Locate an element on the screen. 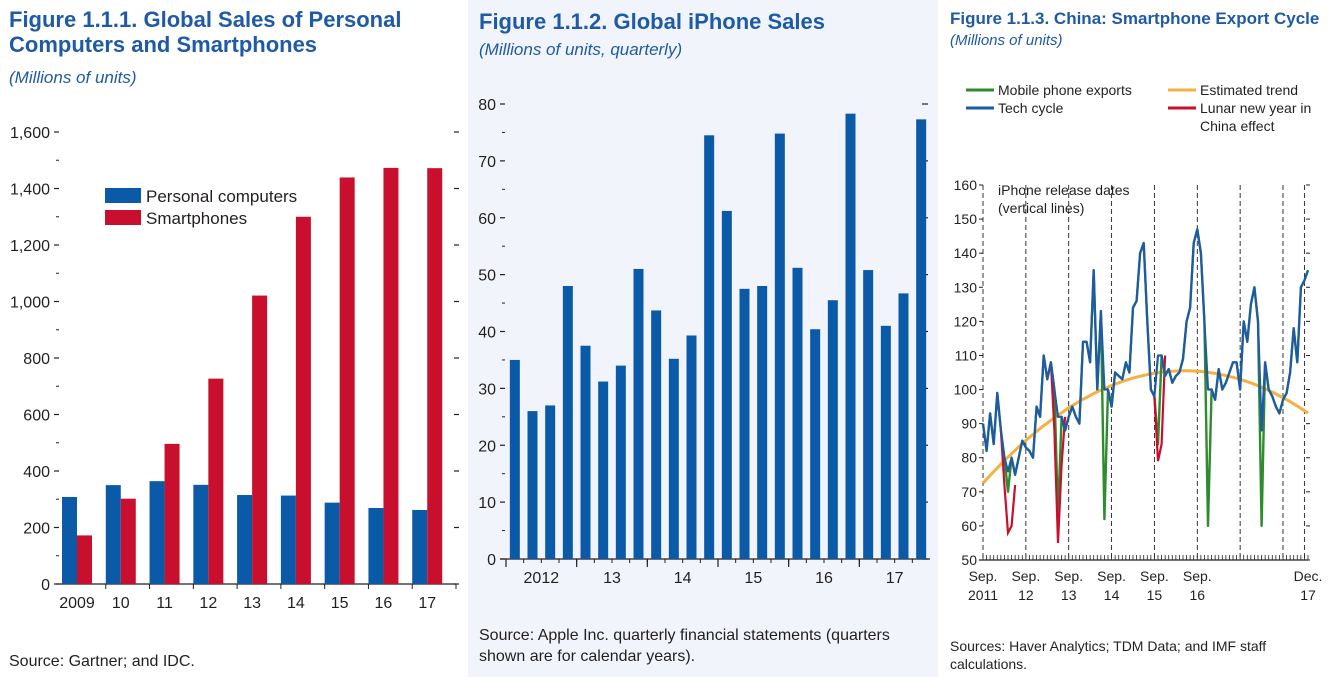 This screenshot has height=677, width=1343. y-tick-label: 160 is located at coordinates (966, 185).